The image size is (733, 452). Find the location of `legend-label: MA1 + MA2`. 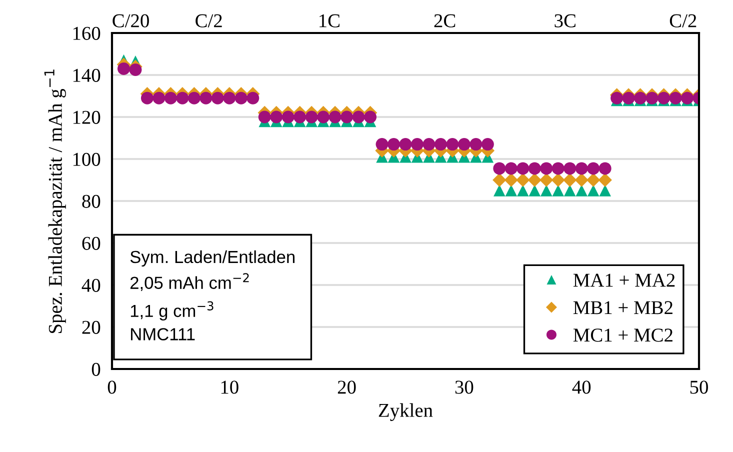

legend-label: MA1 + MA2 is located at coordinates (624, 280).